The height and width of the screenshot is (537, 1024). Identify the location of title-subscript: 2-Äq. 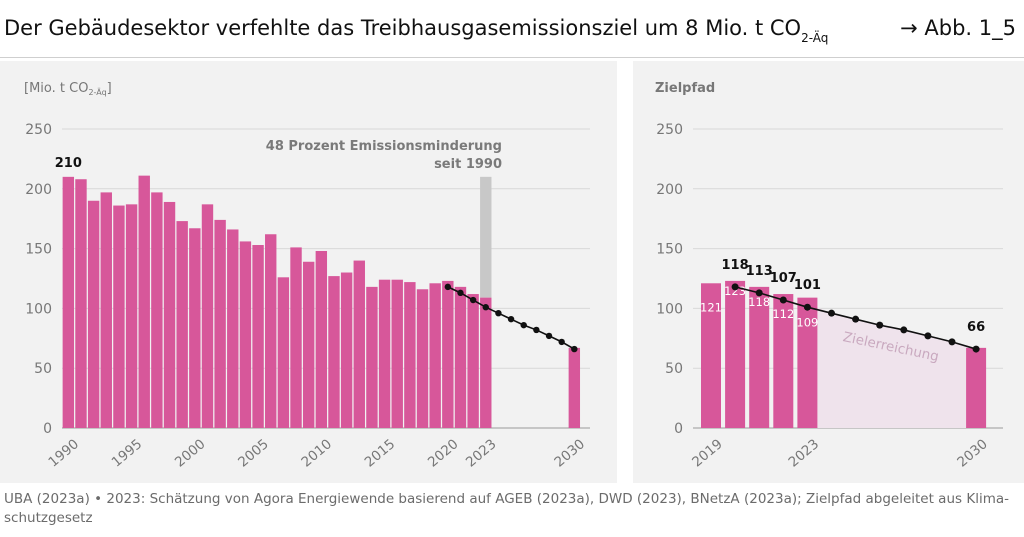
(815, 38).